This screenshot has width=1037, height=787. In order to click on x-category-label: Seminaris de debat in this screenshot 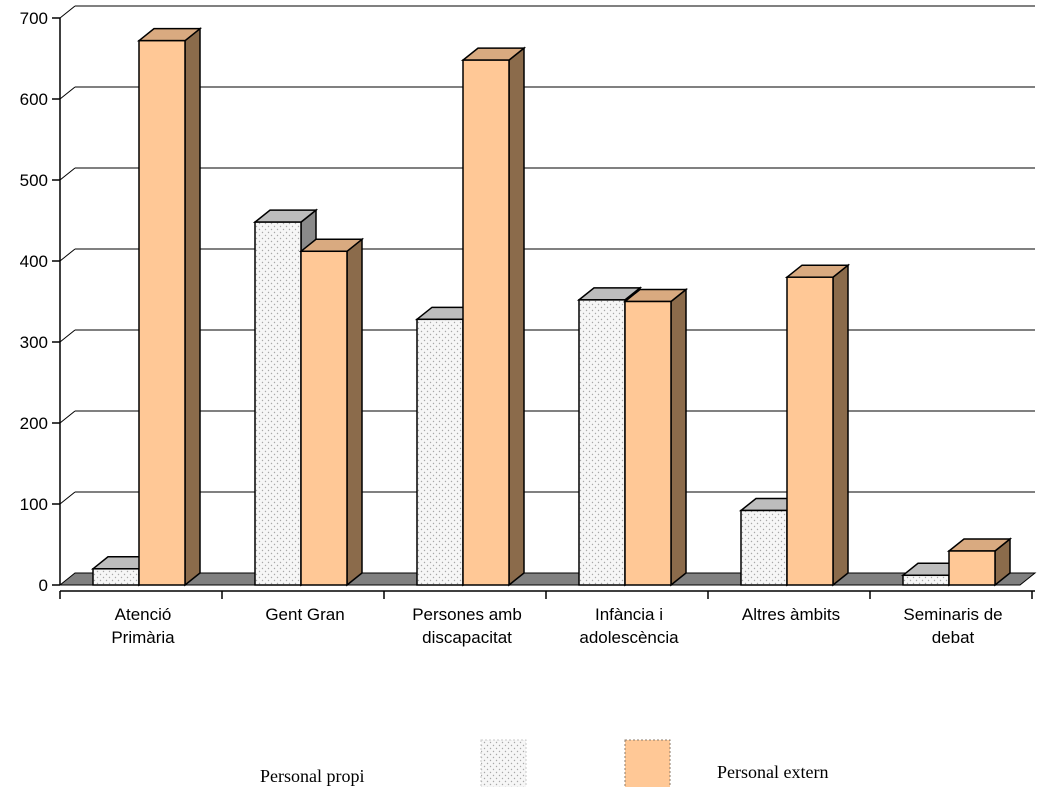, I will do `click(952, 626)`.